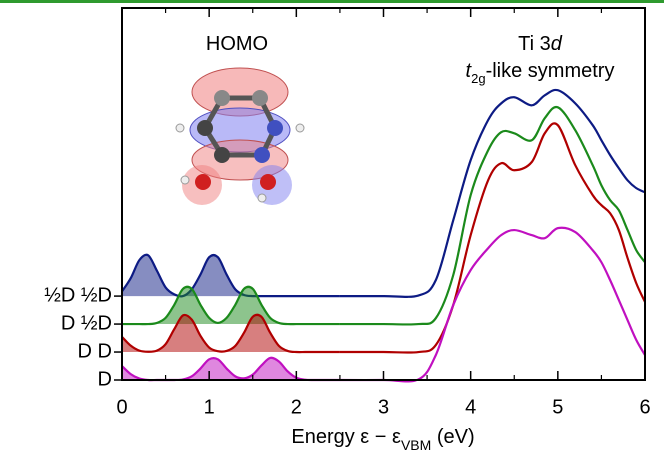 This screenshot has width=664, height=461. I want to click on x-label-text: Energy ε − ε, so click(346, 437).